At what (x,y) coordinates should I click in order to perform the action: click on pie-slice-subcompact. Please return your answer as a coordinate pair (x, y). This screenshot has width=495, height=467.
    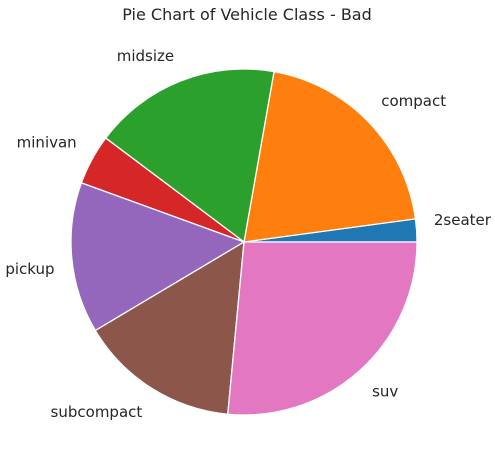
    Looking at the image, I should click on (169, 328).